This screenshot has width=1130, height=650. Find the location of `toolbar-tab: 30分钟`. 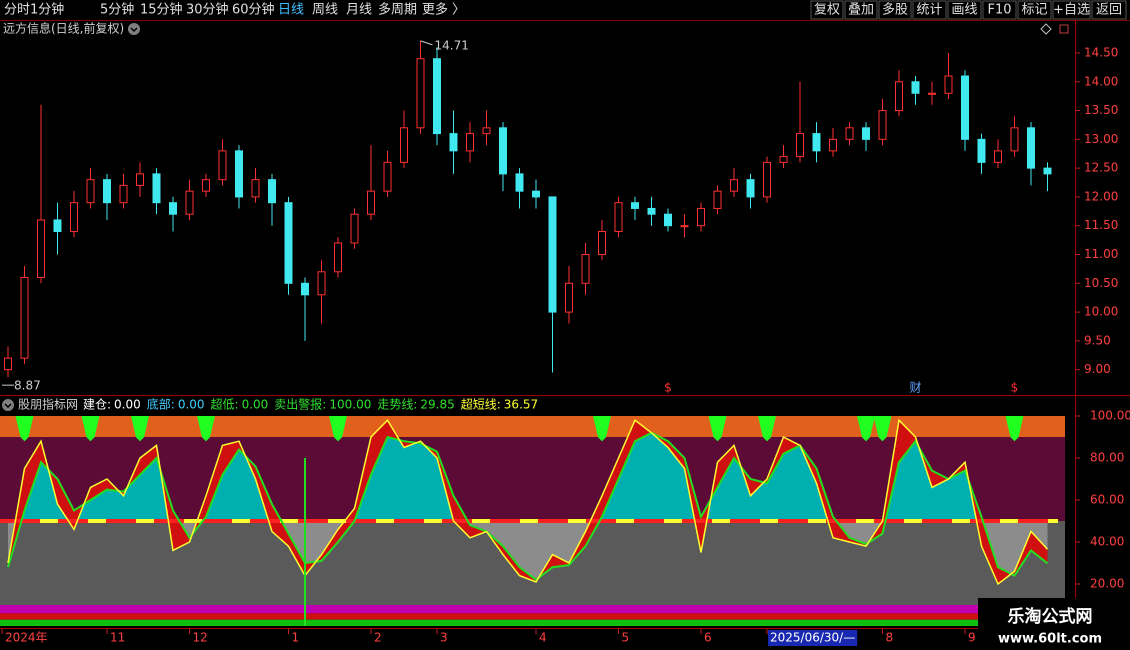

toolbar-tab: 30分钟 is located at coordinates (207, 10).